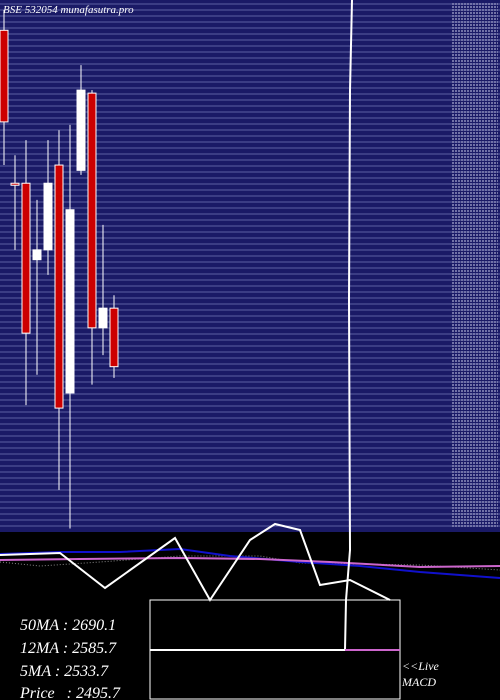 The width and height of the screenshot is (500, 700). I want to click on signal-line, so click(250, 563).